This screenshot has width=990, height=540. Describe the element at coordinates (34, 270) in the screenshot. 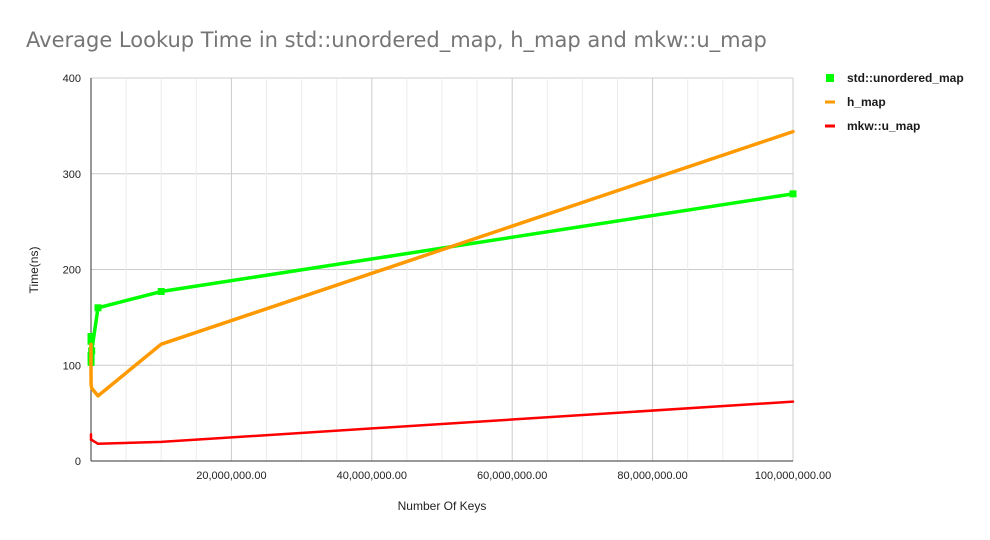

I see `y-axis-label: Time(ns)` at that location.